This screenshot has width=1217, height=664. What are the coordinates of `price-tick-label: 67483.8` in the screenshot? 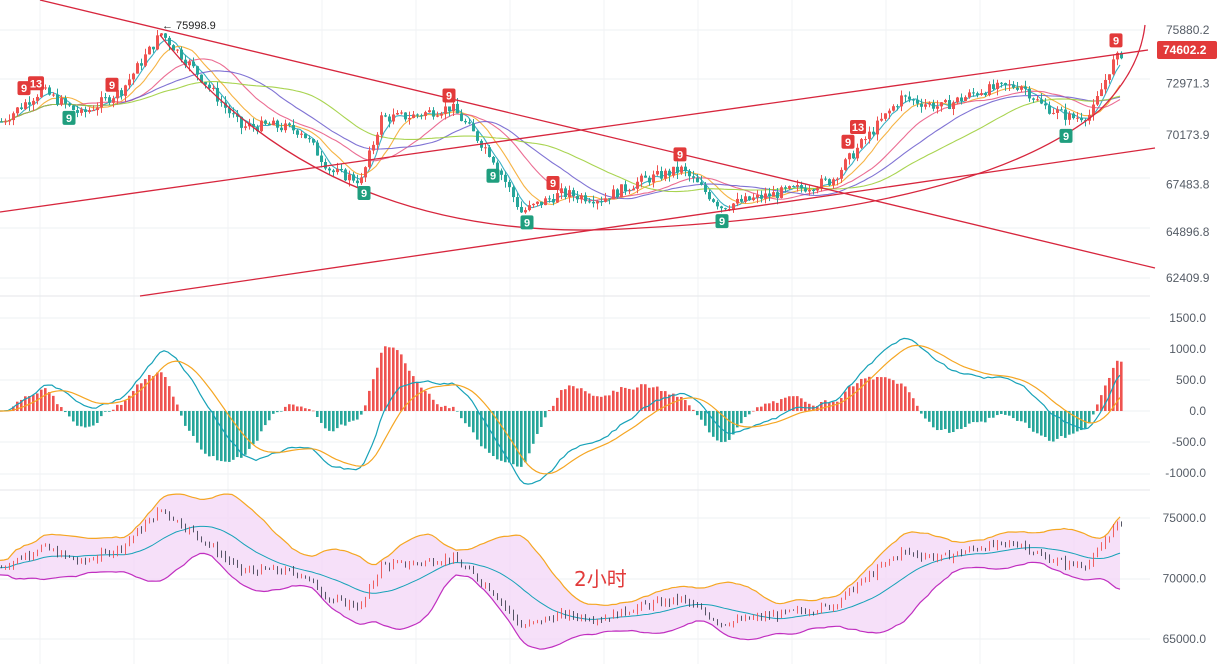 It's located at (1188, 185).